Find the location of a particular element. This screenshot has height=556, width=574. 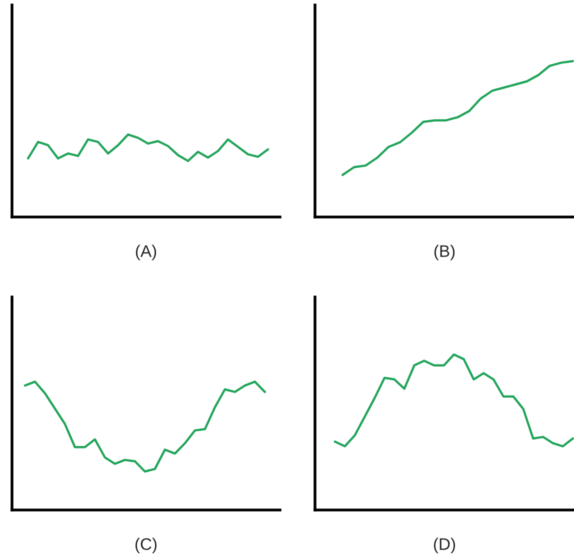

x-axis-title: (B) is located at coordinates (444, 252).